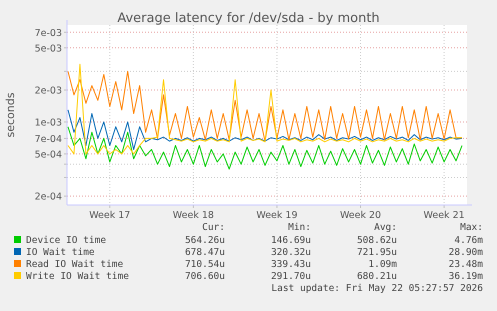 The image size is (497, 311). I want to click on text: Min:, so click(299, 227).